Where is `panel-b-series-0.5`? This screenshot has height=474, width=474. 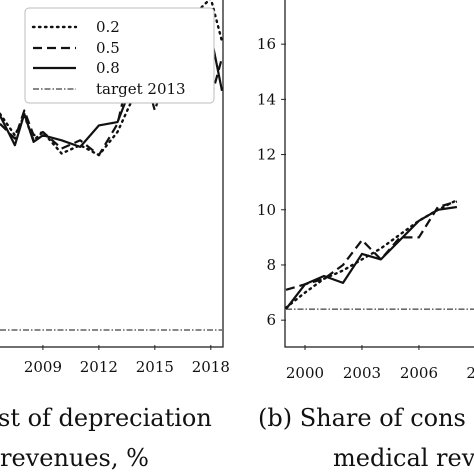 panel-b-series-0.5 is located at coordinates (371, 245).